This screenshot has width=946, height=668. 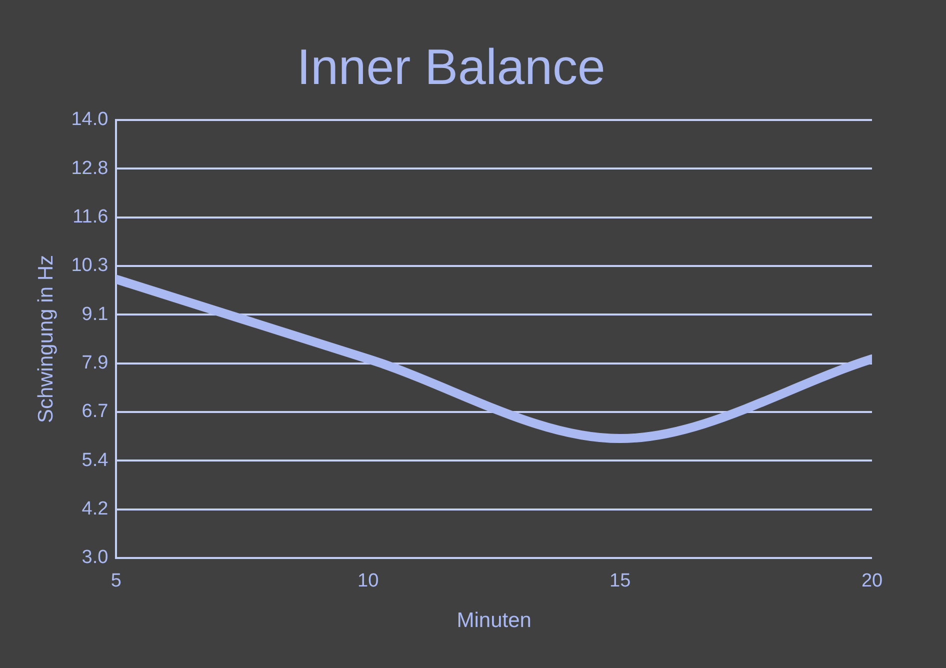 I want to click on y-tick-label: 9.1, so click(x=95, y=314).